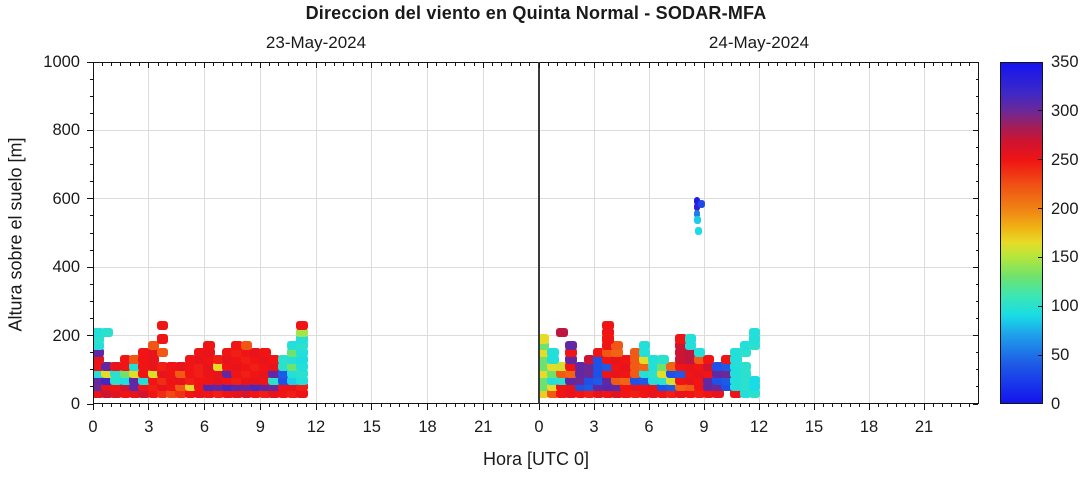 This screenshot has width=1088, height=480. What do you see at coordinates (204, 427) in the screenshot?
I see `x-tick-label: 6` at bounding box center [204, 427].